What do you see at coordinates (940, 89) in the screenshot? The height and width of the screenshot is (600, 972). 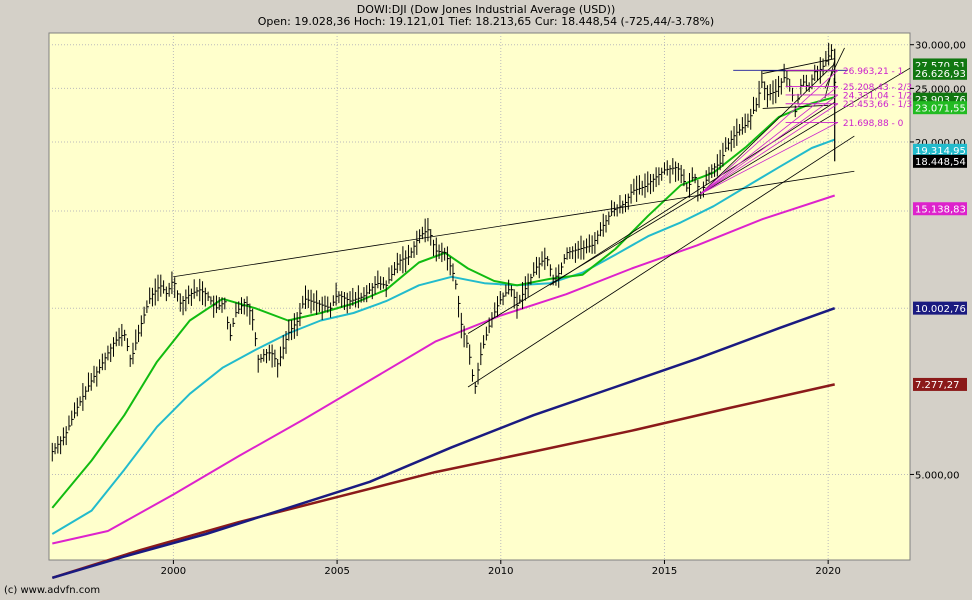 I see `y-tick-label: 25.000,00` at bounding box center [940, 89].